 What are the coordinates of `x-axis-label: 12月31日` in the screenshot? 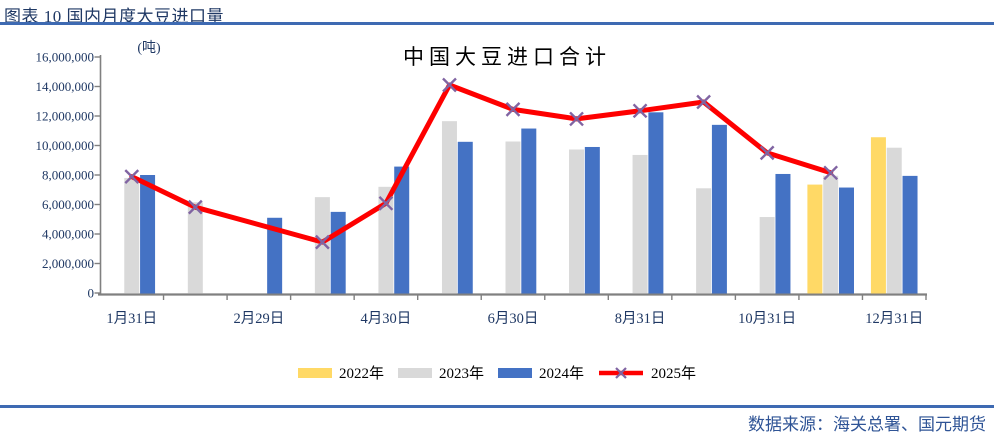 It's located at (894, 319).